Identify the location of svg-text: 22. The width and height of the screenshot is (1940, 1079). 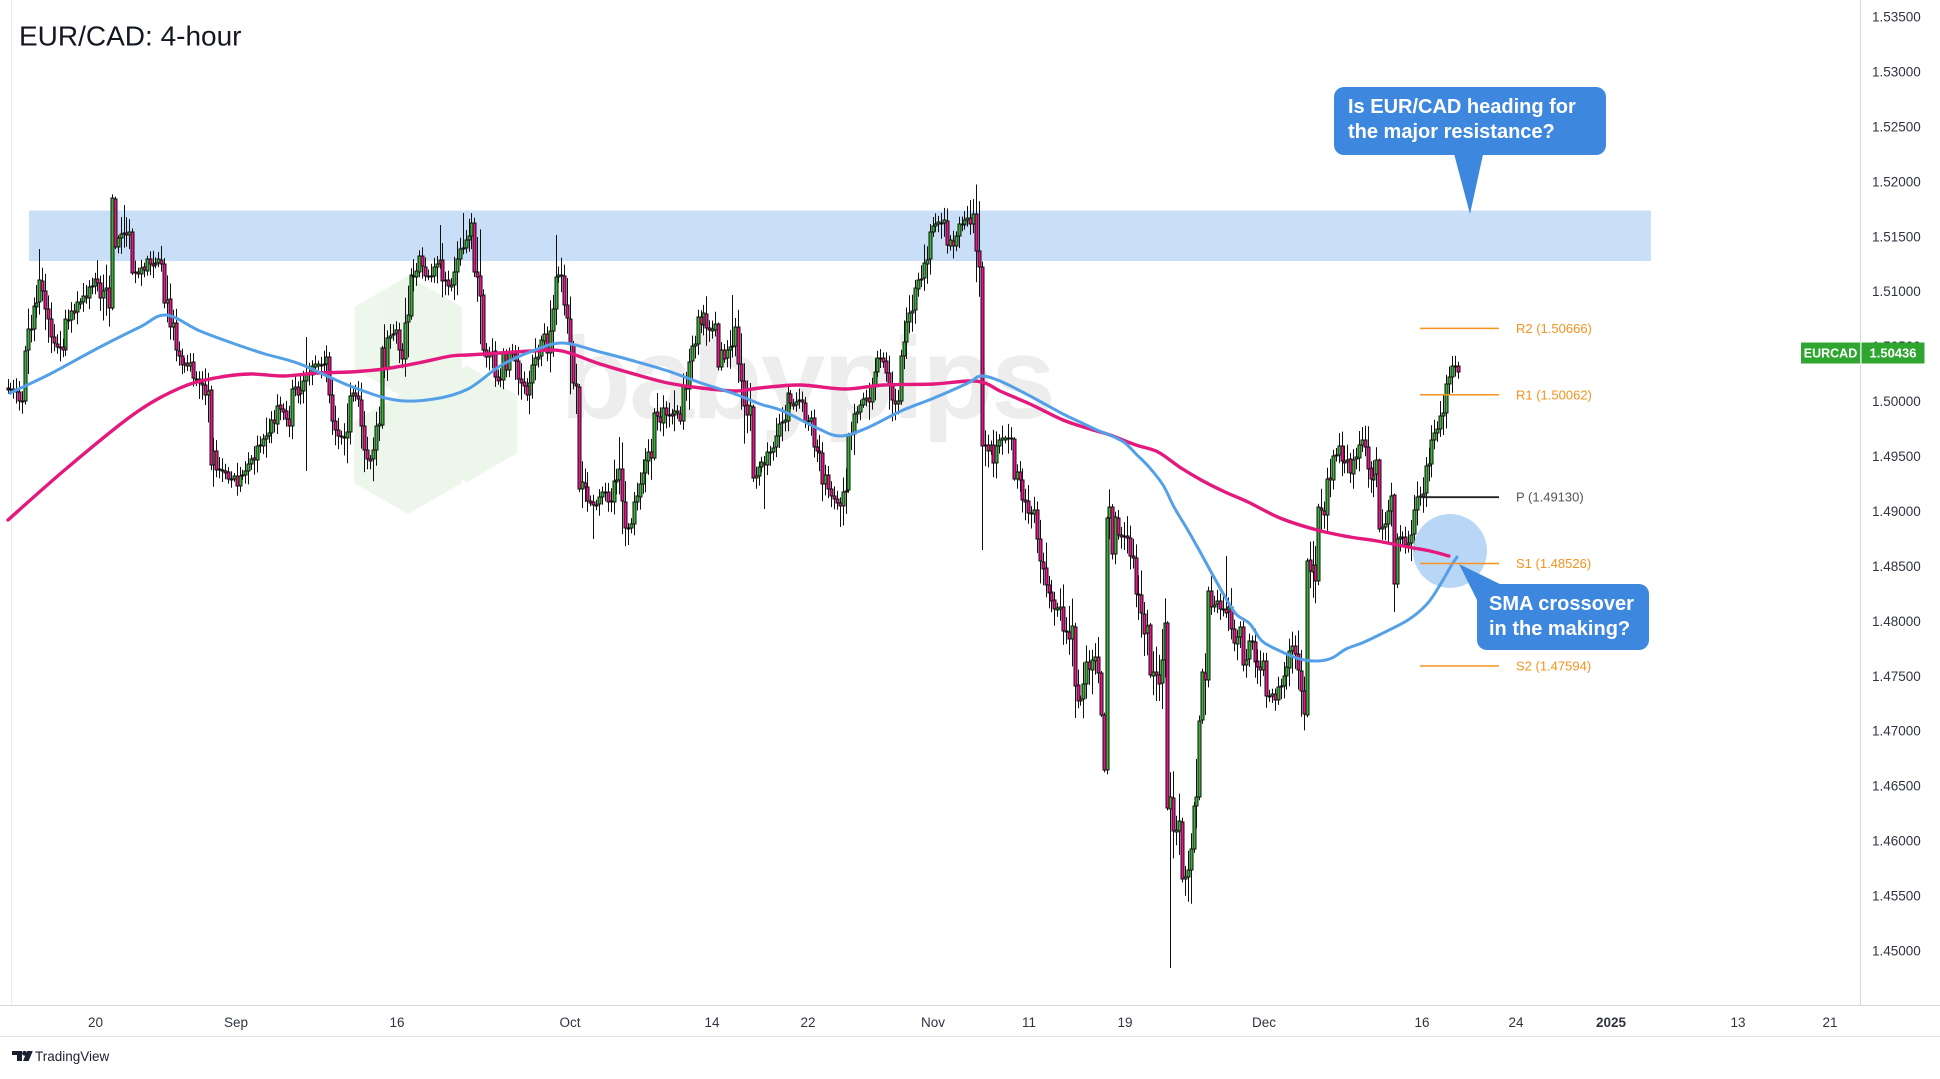
(807, 1022).